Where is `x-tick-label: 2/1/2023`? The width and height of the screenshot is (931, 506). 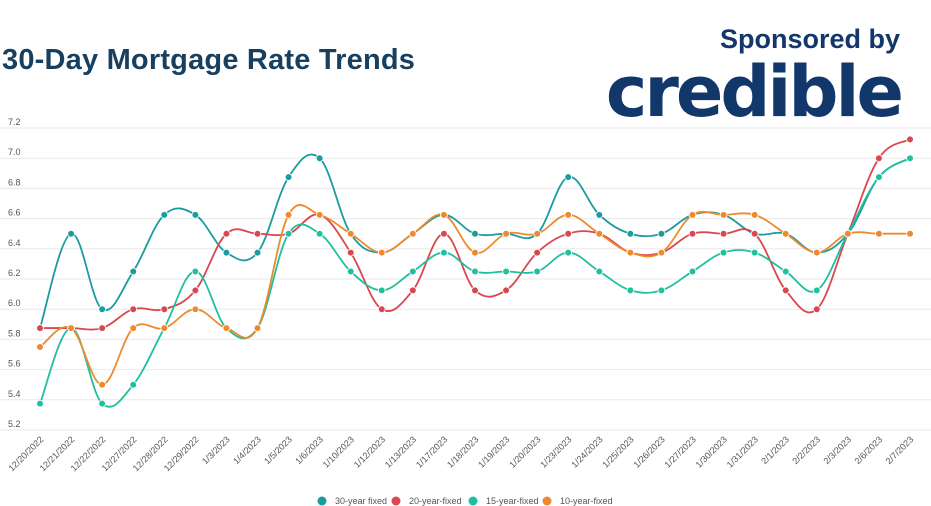 x-tick-label: 2/1/2023 is located at coordinates (775, 450).